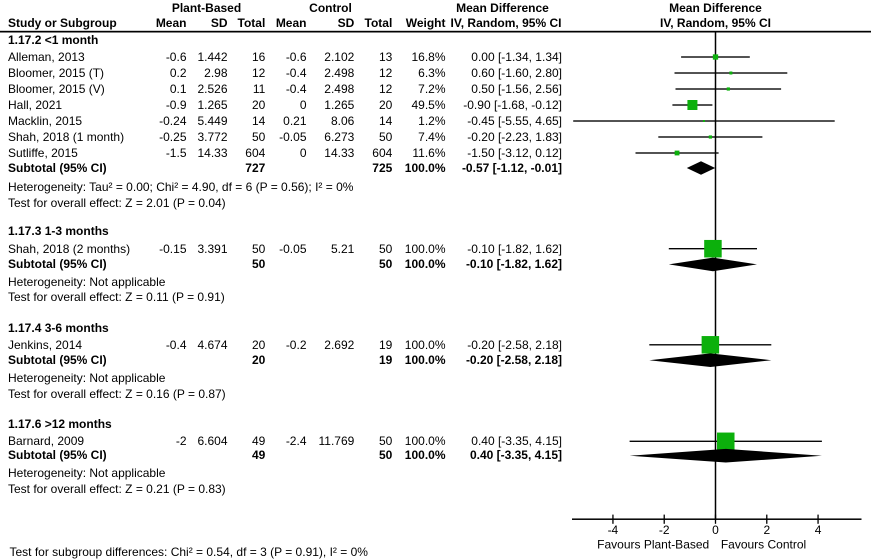 This screenshot has width=871, height=560. Describe the element at coordinates (613, 530) in the screenshot. I see `svg-text: -4` at that location.